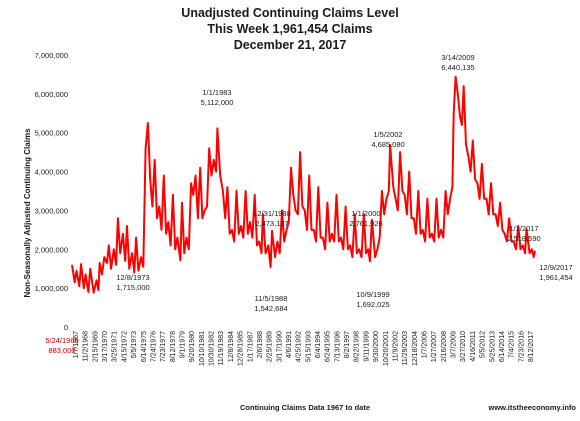 This screenshot has height=421, width=580. Describe the element at coordinates (365, 213) in the screenshot. I see `annotation-date: 1/1/2000` at that location.